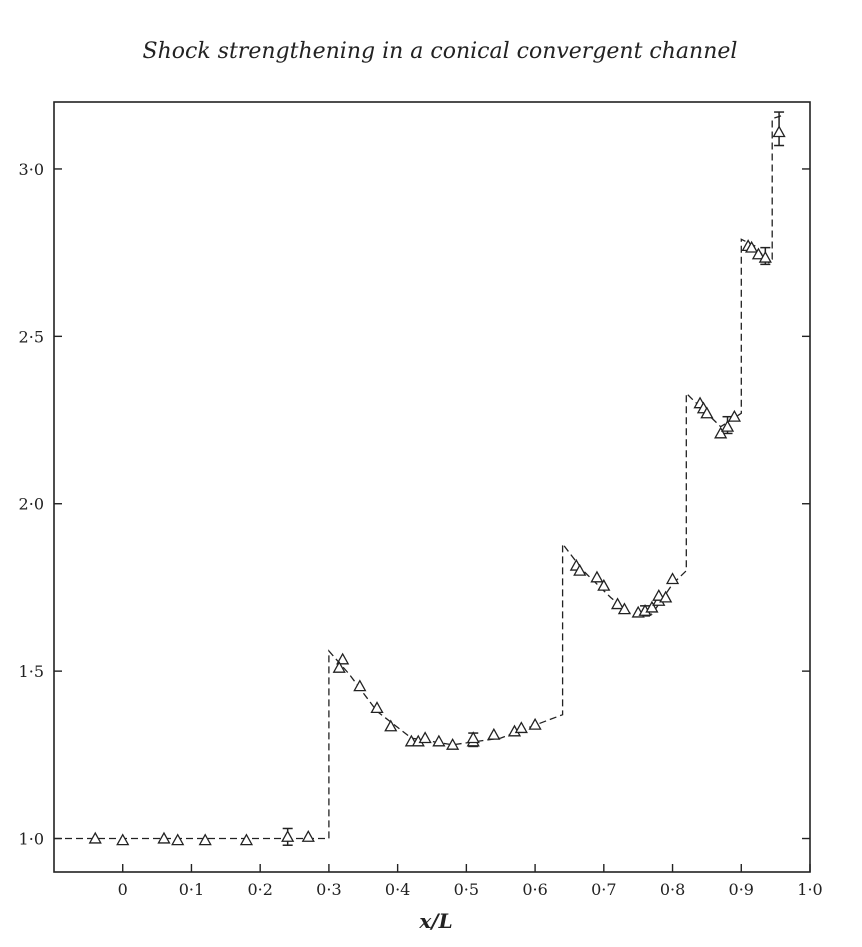  I want to click on y-tick-label: 2·5, so click(31, 336).